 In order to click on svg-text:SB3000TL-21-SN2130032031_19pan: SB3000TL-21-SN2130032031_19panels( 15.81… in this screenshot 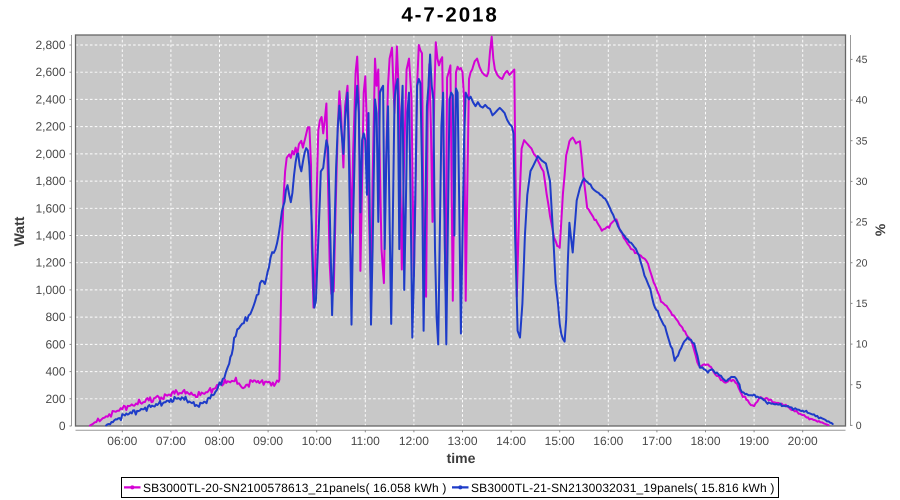, I will do `click(623, 488)`.